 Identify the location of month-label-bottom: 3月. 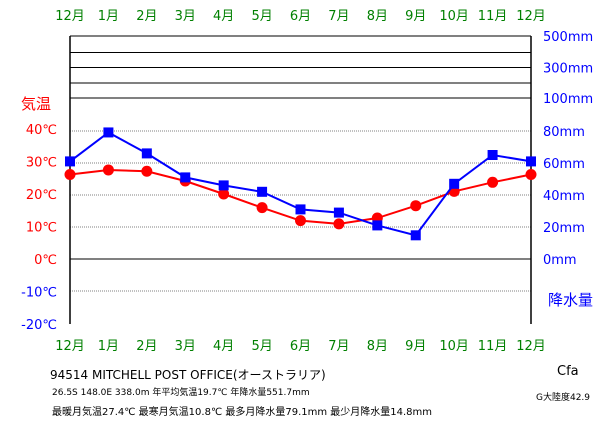
(185, 346).